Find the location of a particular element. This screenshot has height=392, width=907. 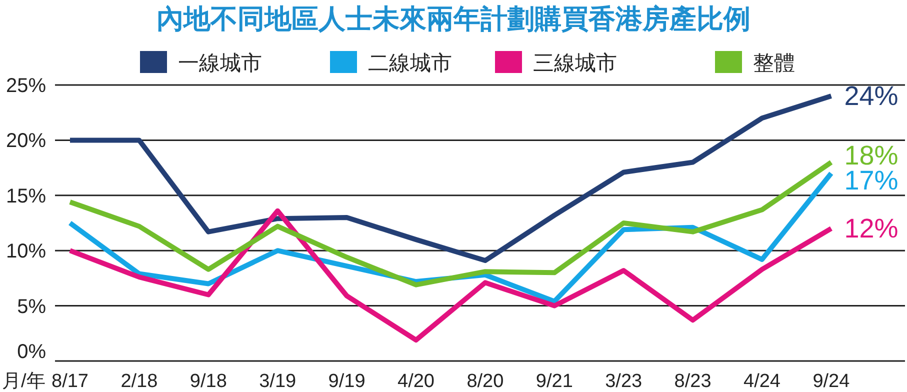

x-tick-label: 3/19 is located at coordinates (277, 381).